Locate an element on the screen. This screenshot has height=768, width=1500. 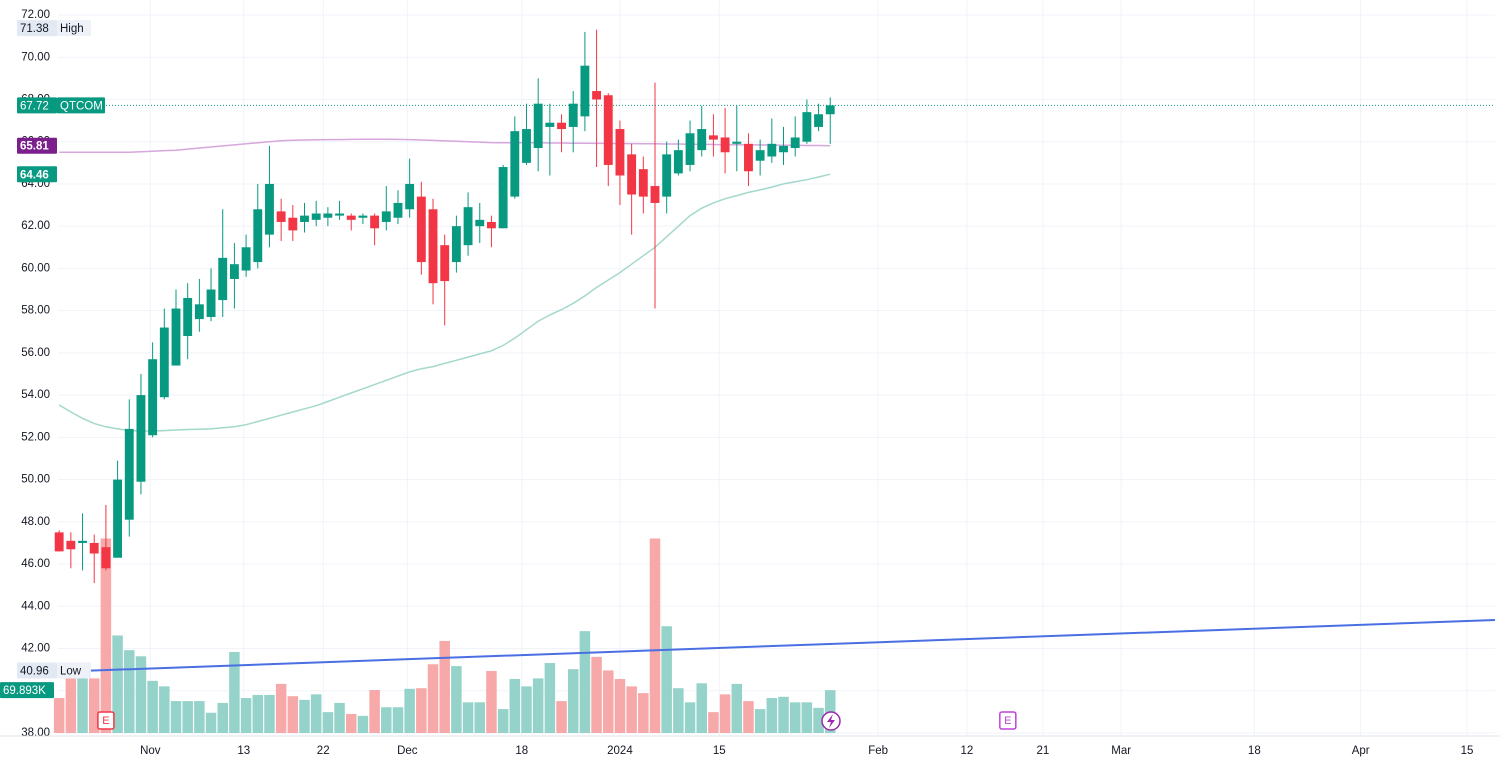
x-tick-label: 12 is located at coordinates (967, 751).